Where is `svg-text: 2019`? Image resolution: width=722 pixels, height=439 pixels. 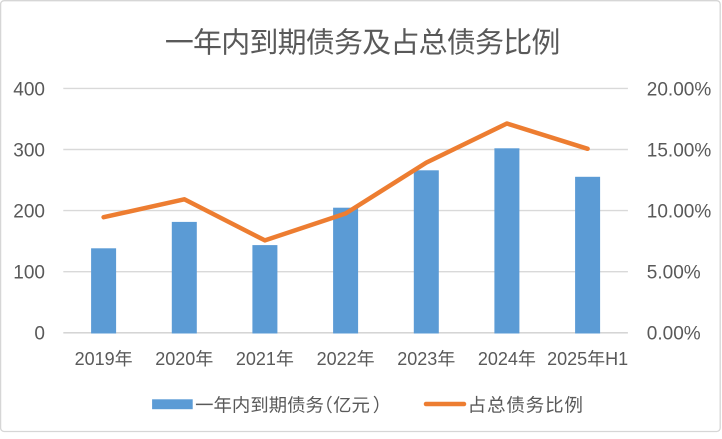
svg-text: 2019 is located at coordinates (95, 359).